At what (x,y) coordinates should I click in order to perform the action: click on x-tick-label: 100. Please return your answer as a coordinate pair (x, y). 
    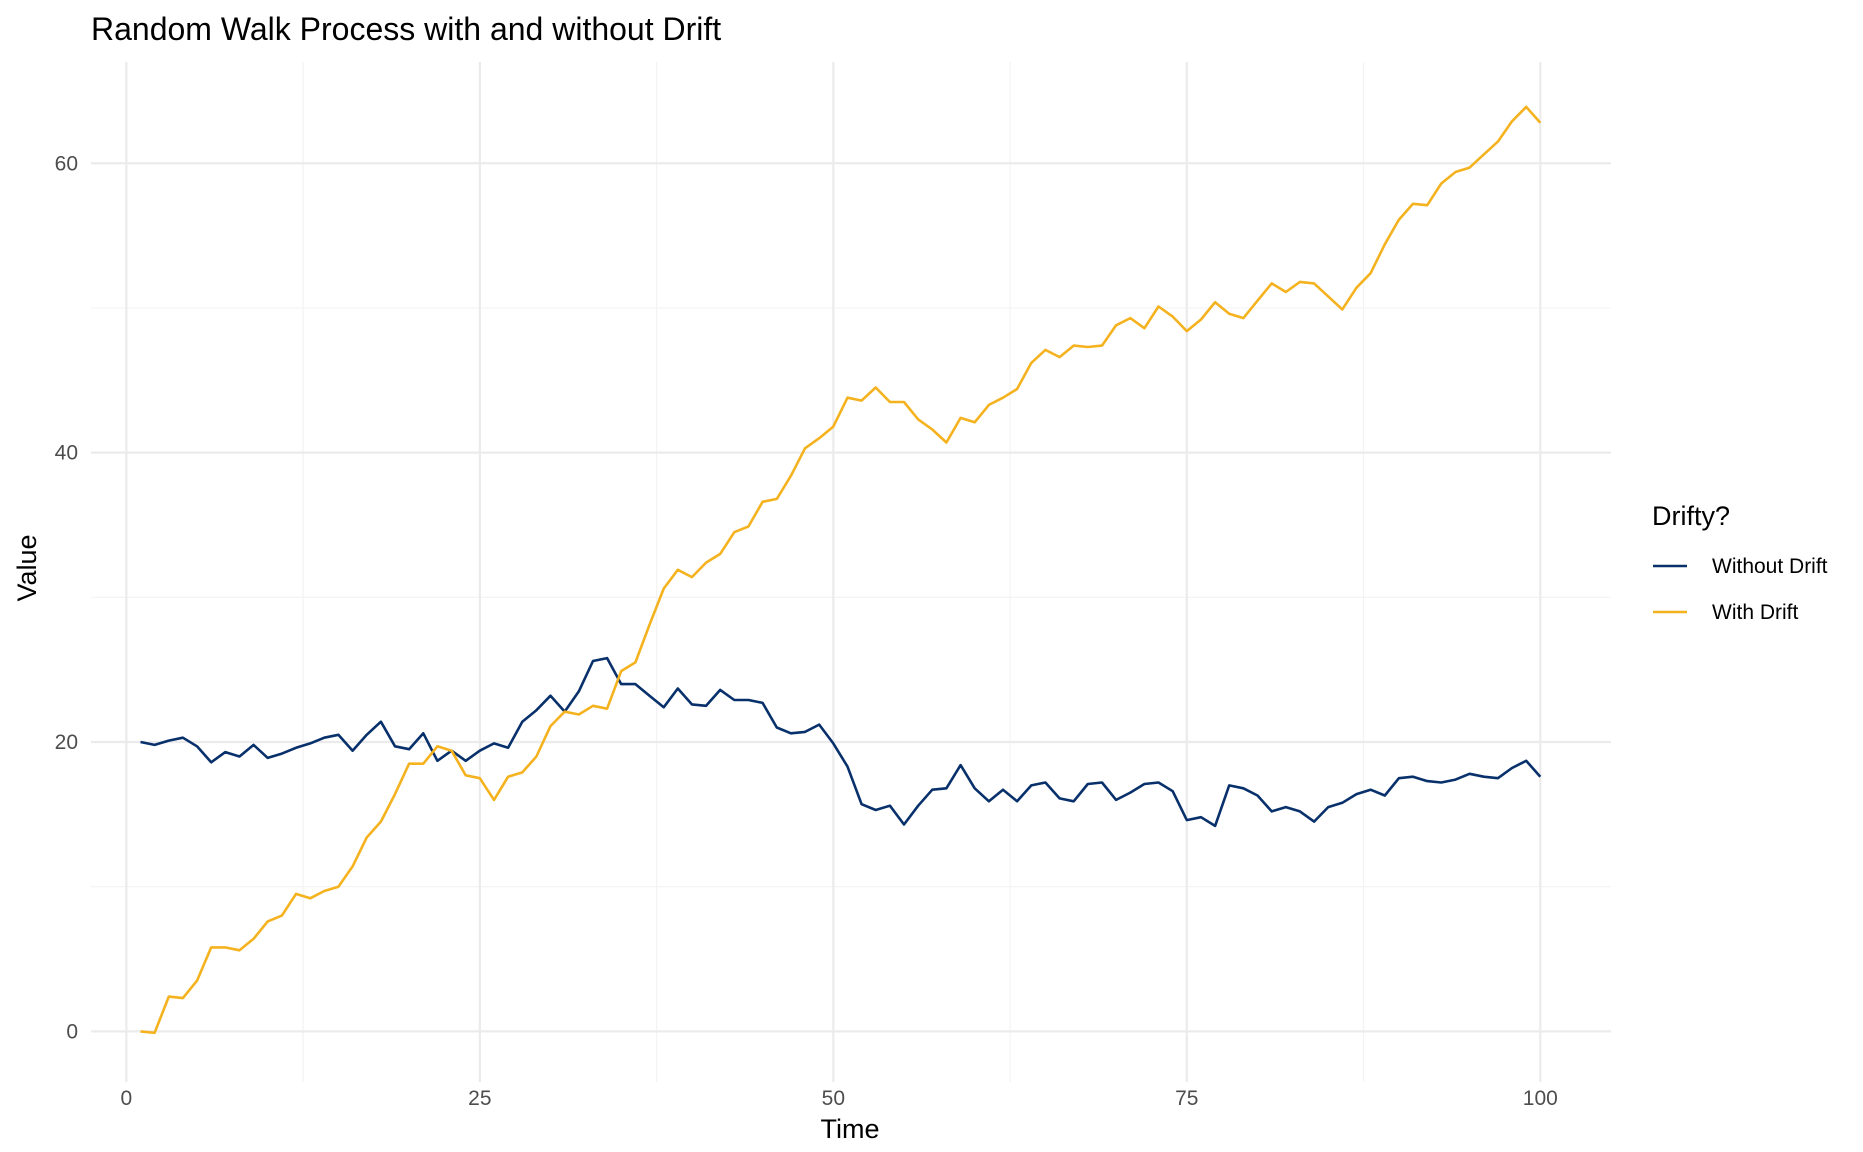
    Looking at the image, I should click on (1540, 1098).